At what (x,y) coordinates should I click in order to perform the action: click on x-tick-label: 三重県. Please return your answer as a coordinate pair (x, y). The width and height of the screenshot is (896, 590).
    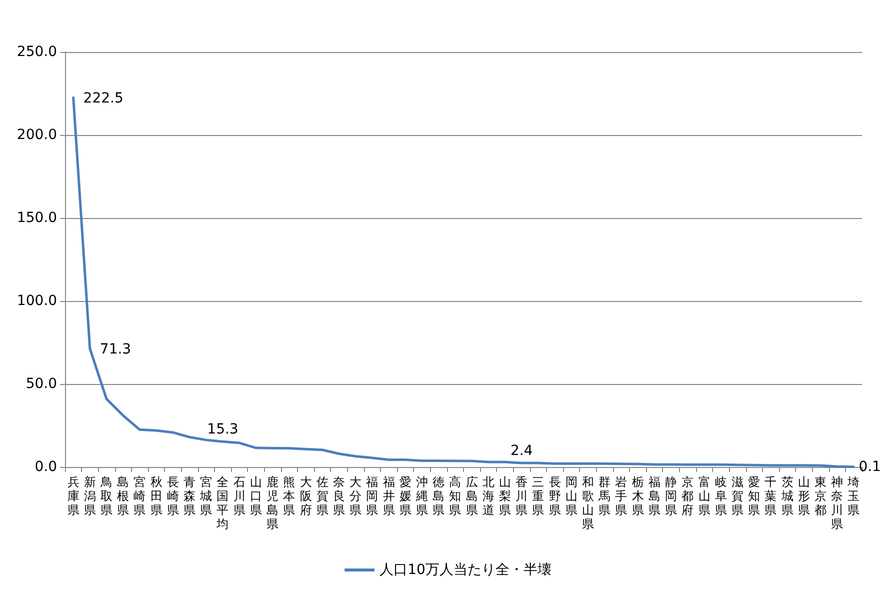
    Looking at the image, I should click on (538, 496).